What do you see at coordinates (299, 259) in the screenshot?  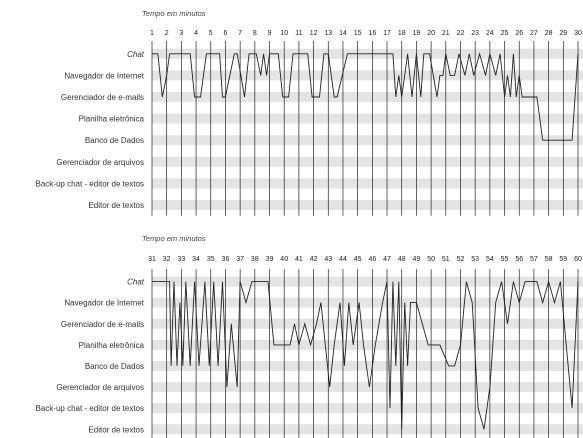 I see `x-tick-label: 41` at bounding box center [299, 259].